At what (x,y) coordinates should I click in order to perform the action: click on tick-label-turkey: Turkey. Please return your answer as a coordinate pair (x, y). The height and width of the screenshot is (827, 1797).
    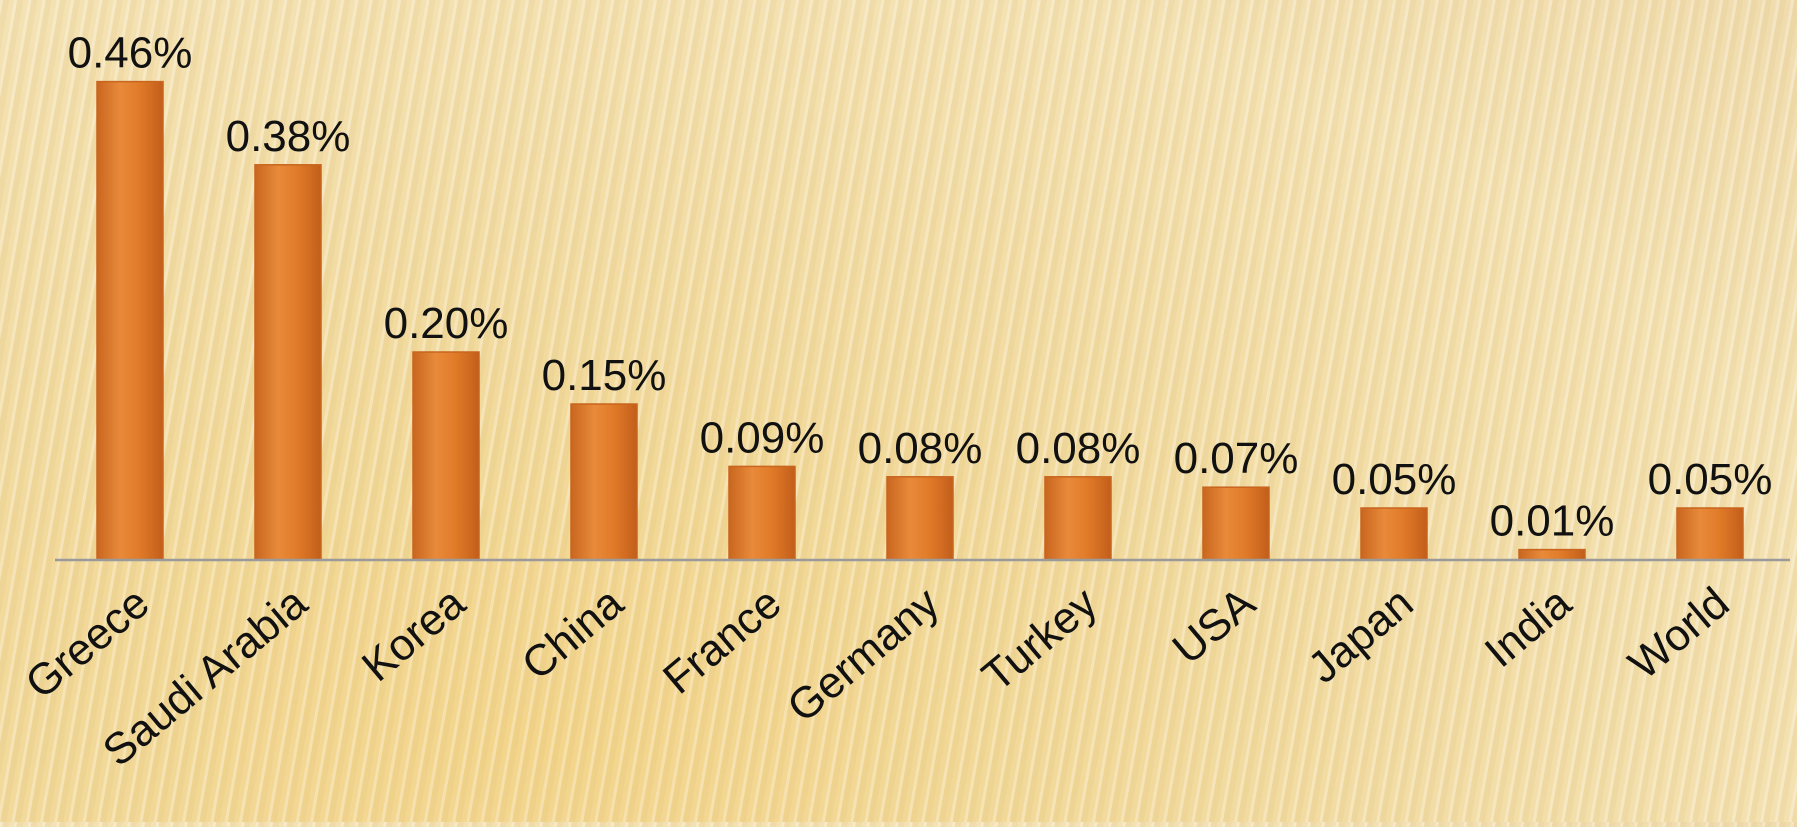
    Looking at the image, I should click on (1039, 639).